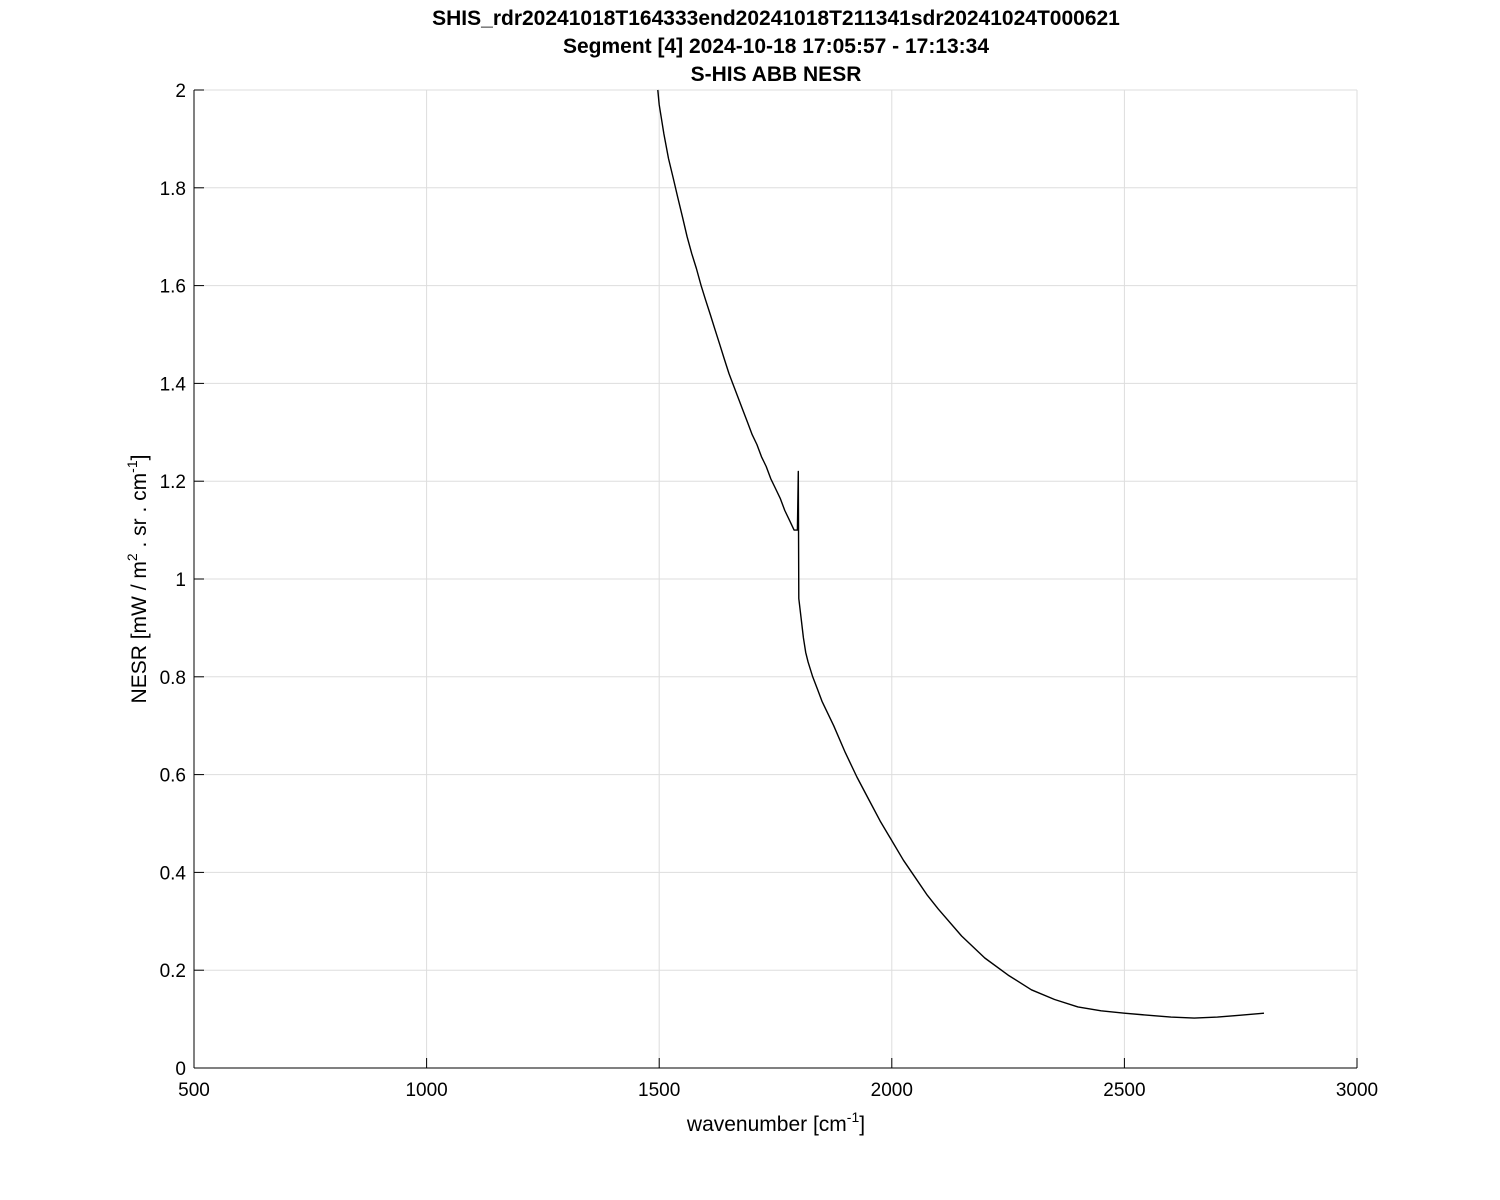 This screenshot has height=1200, width=1500. I want to click on x-axis-label: wavenumber [cm-1], so click(775, 1122).